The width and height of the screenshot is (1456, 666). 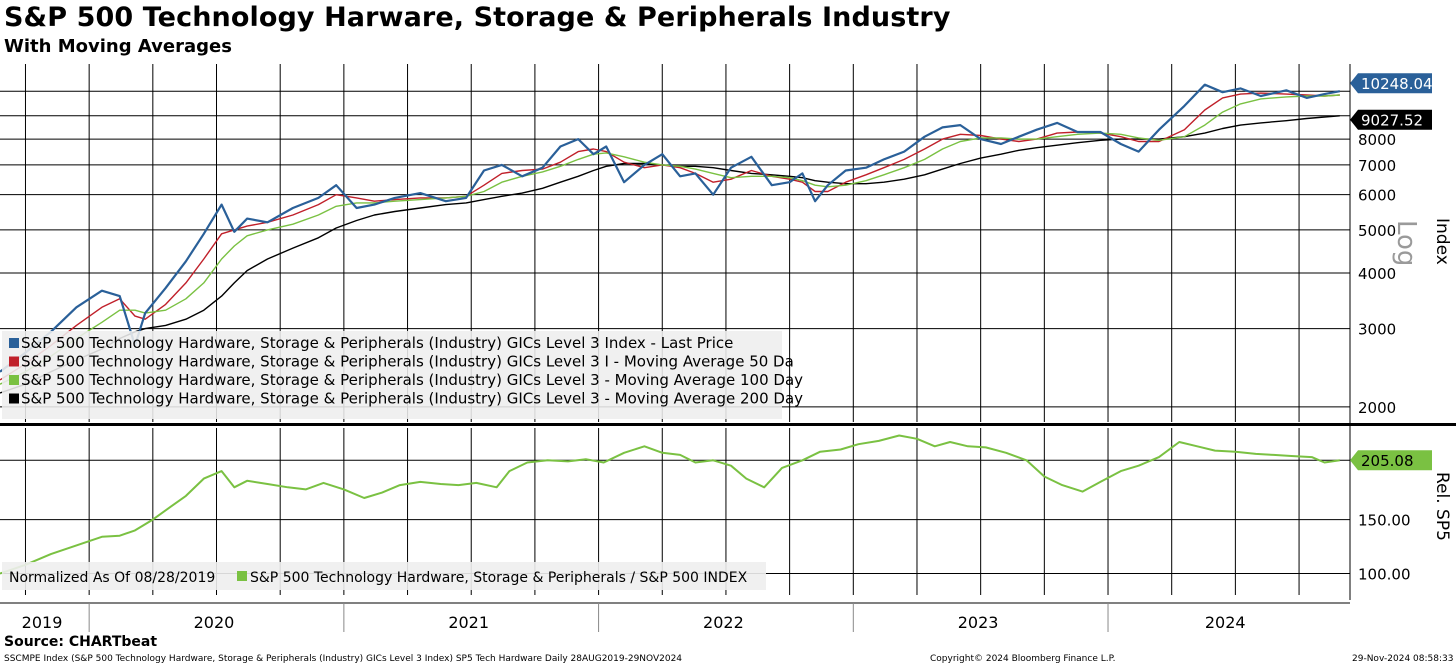 What do you see at coordinates (723, 622) in the screenshot?
I see `x-year-label: 2022` at bounding box center [723, 622].